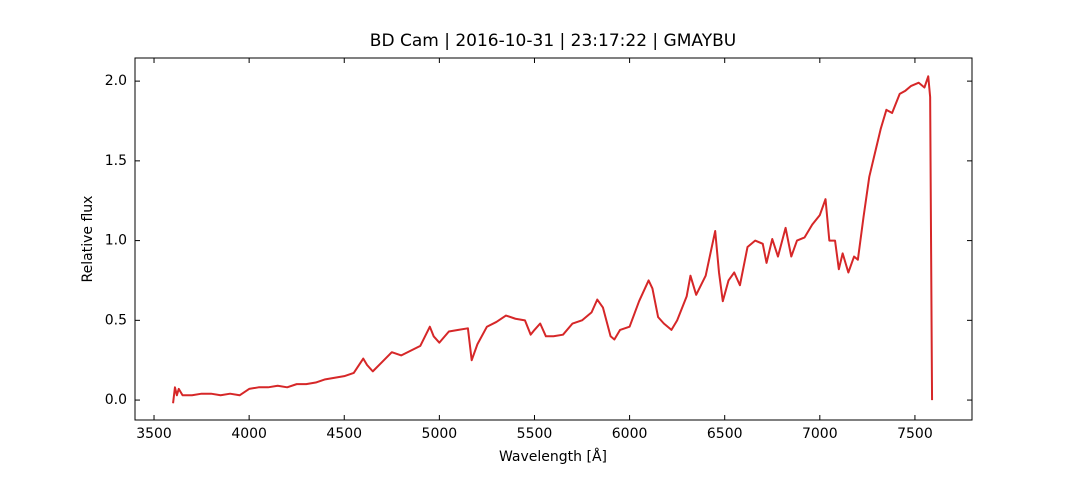  What do you see at coordinates (116, 81) in the screenshot?
I see `y-tick-label: 2.0` at bounding box center [116, 81].